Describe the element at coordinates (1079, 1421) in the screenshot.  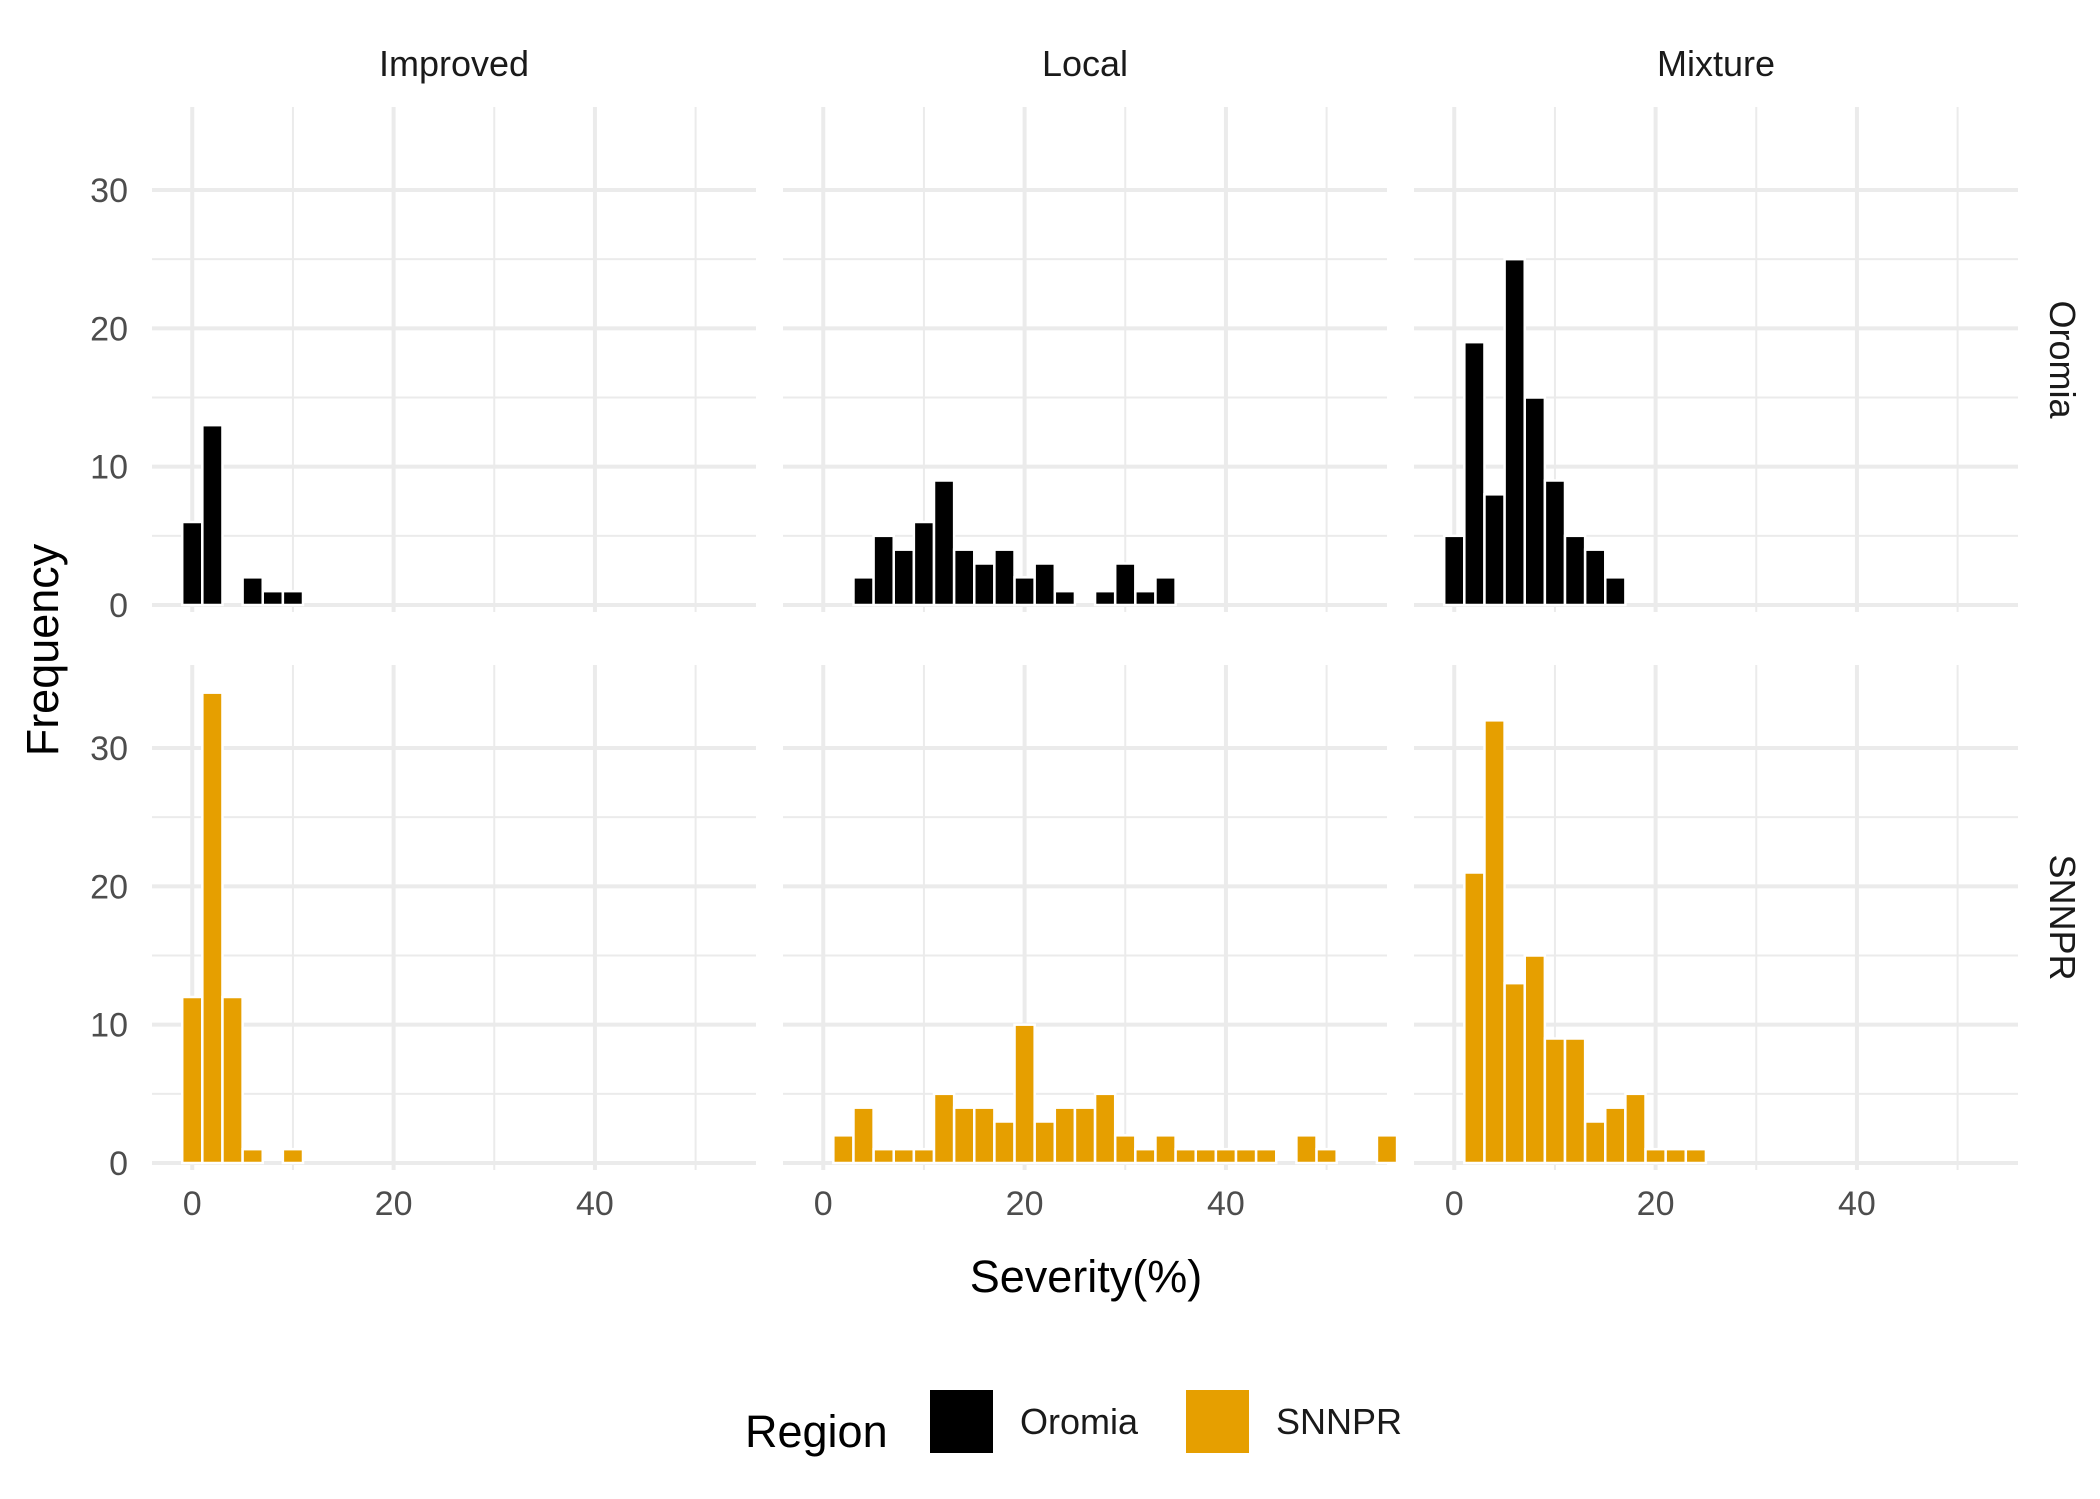
I see `legend-label: Oromia` at that location.